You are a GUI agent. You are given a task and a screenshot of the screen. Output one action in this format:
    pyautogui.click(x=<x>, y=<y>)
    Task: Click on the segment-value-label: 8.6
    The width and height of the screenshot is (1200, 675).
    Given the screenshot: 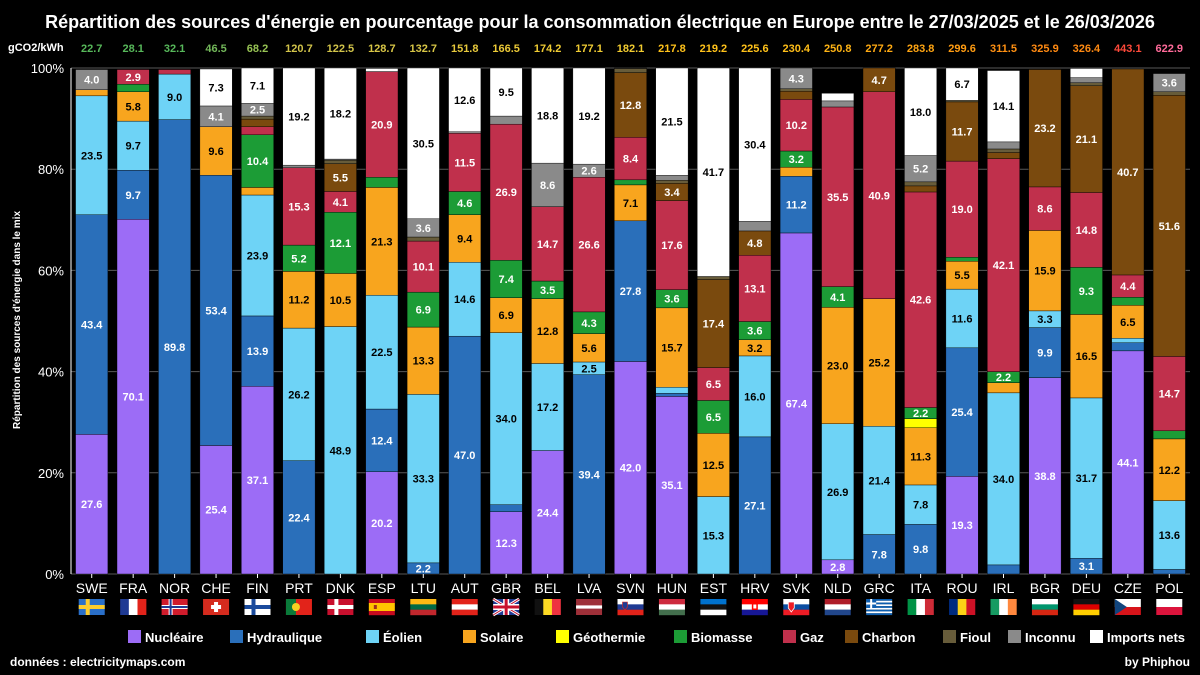 What is the action you would take?
    pyautogui.click(x=1044, y=210)
    